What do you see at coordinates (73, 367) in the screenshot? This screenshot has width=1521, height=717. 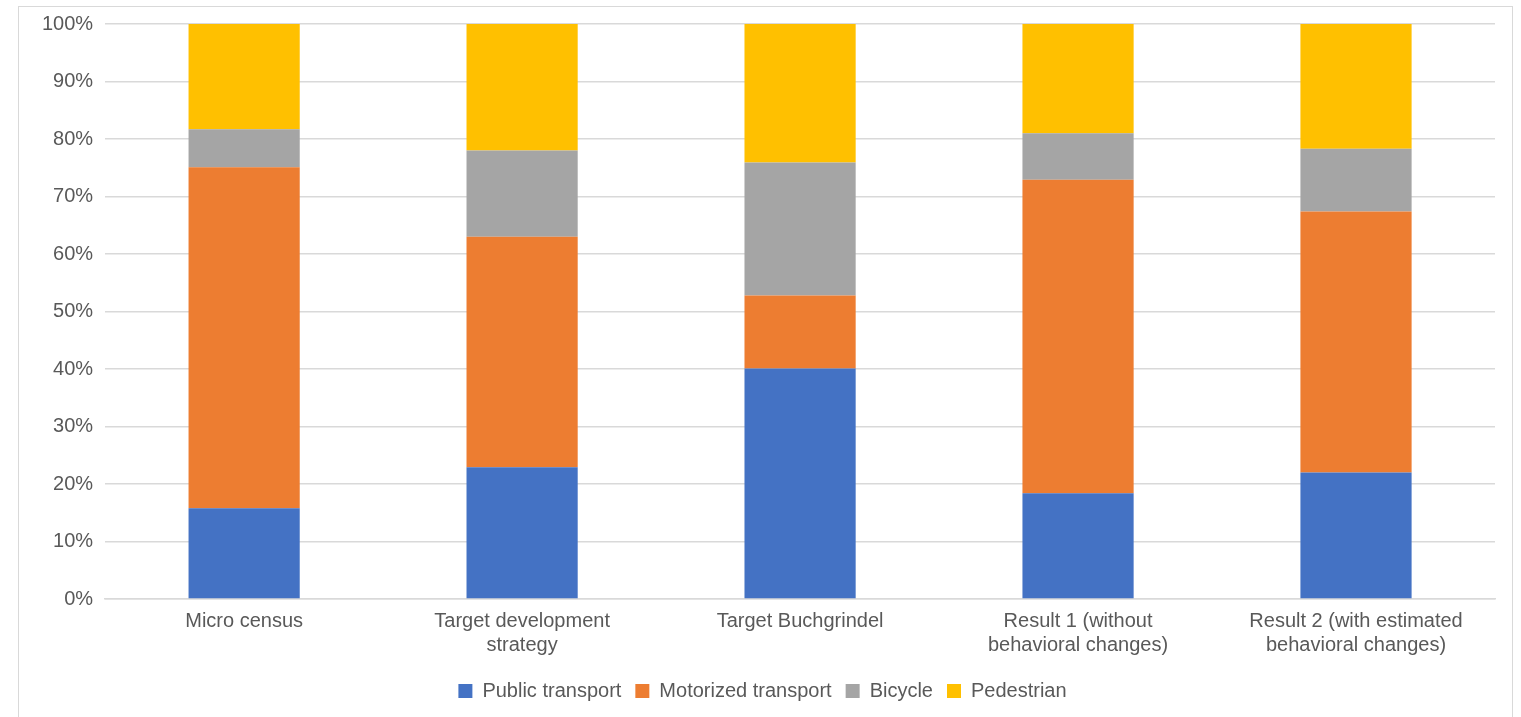 I see `y-tick-label: 40%` at bounding box center [73, 367].